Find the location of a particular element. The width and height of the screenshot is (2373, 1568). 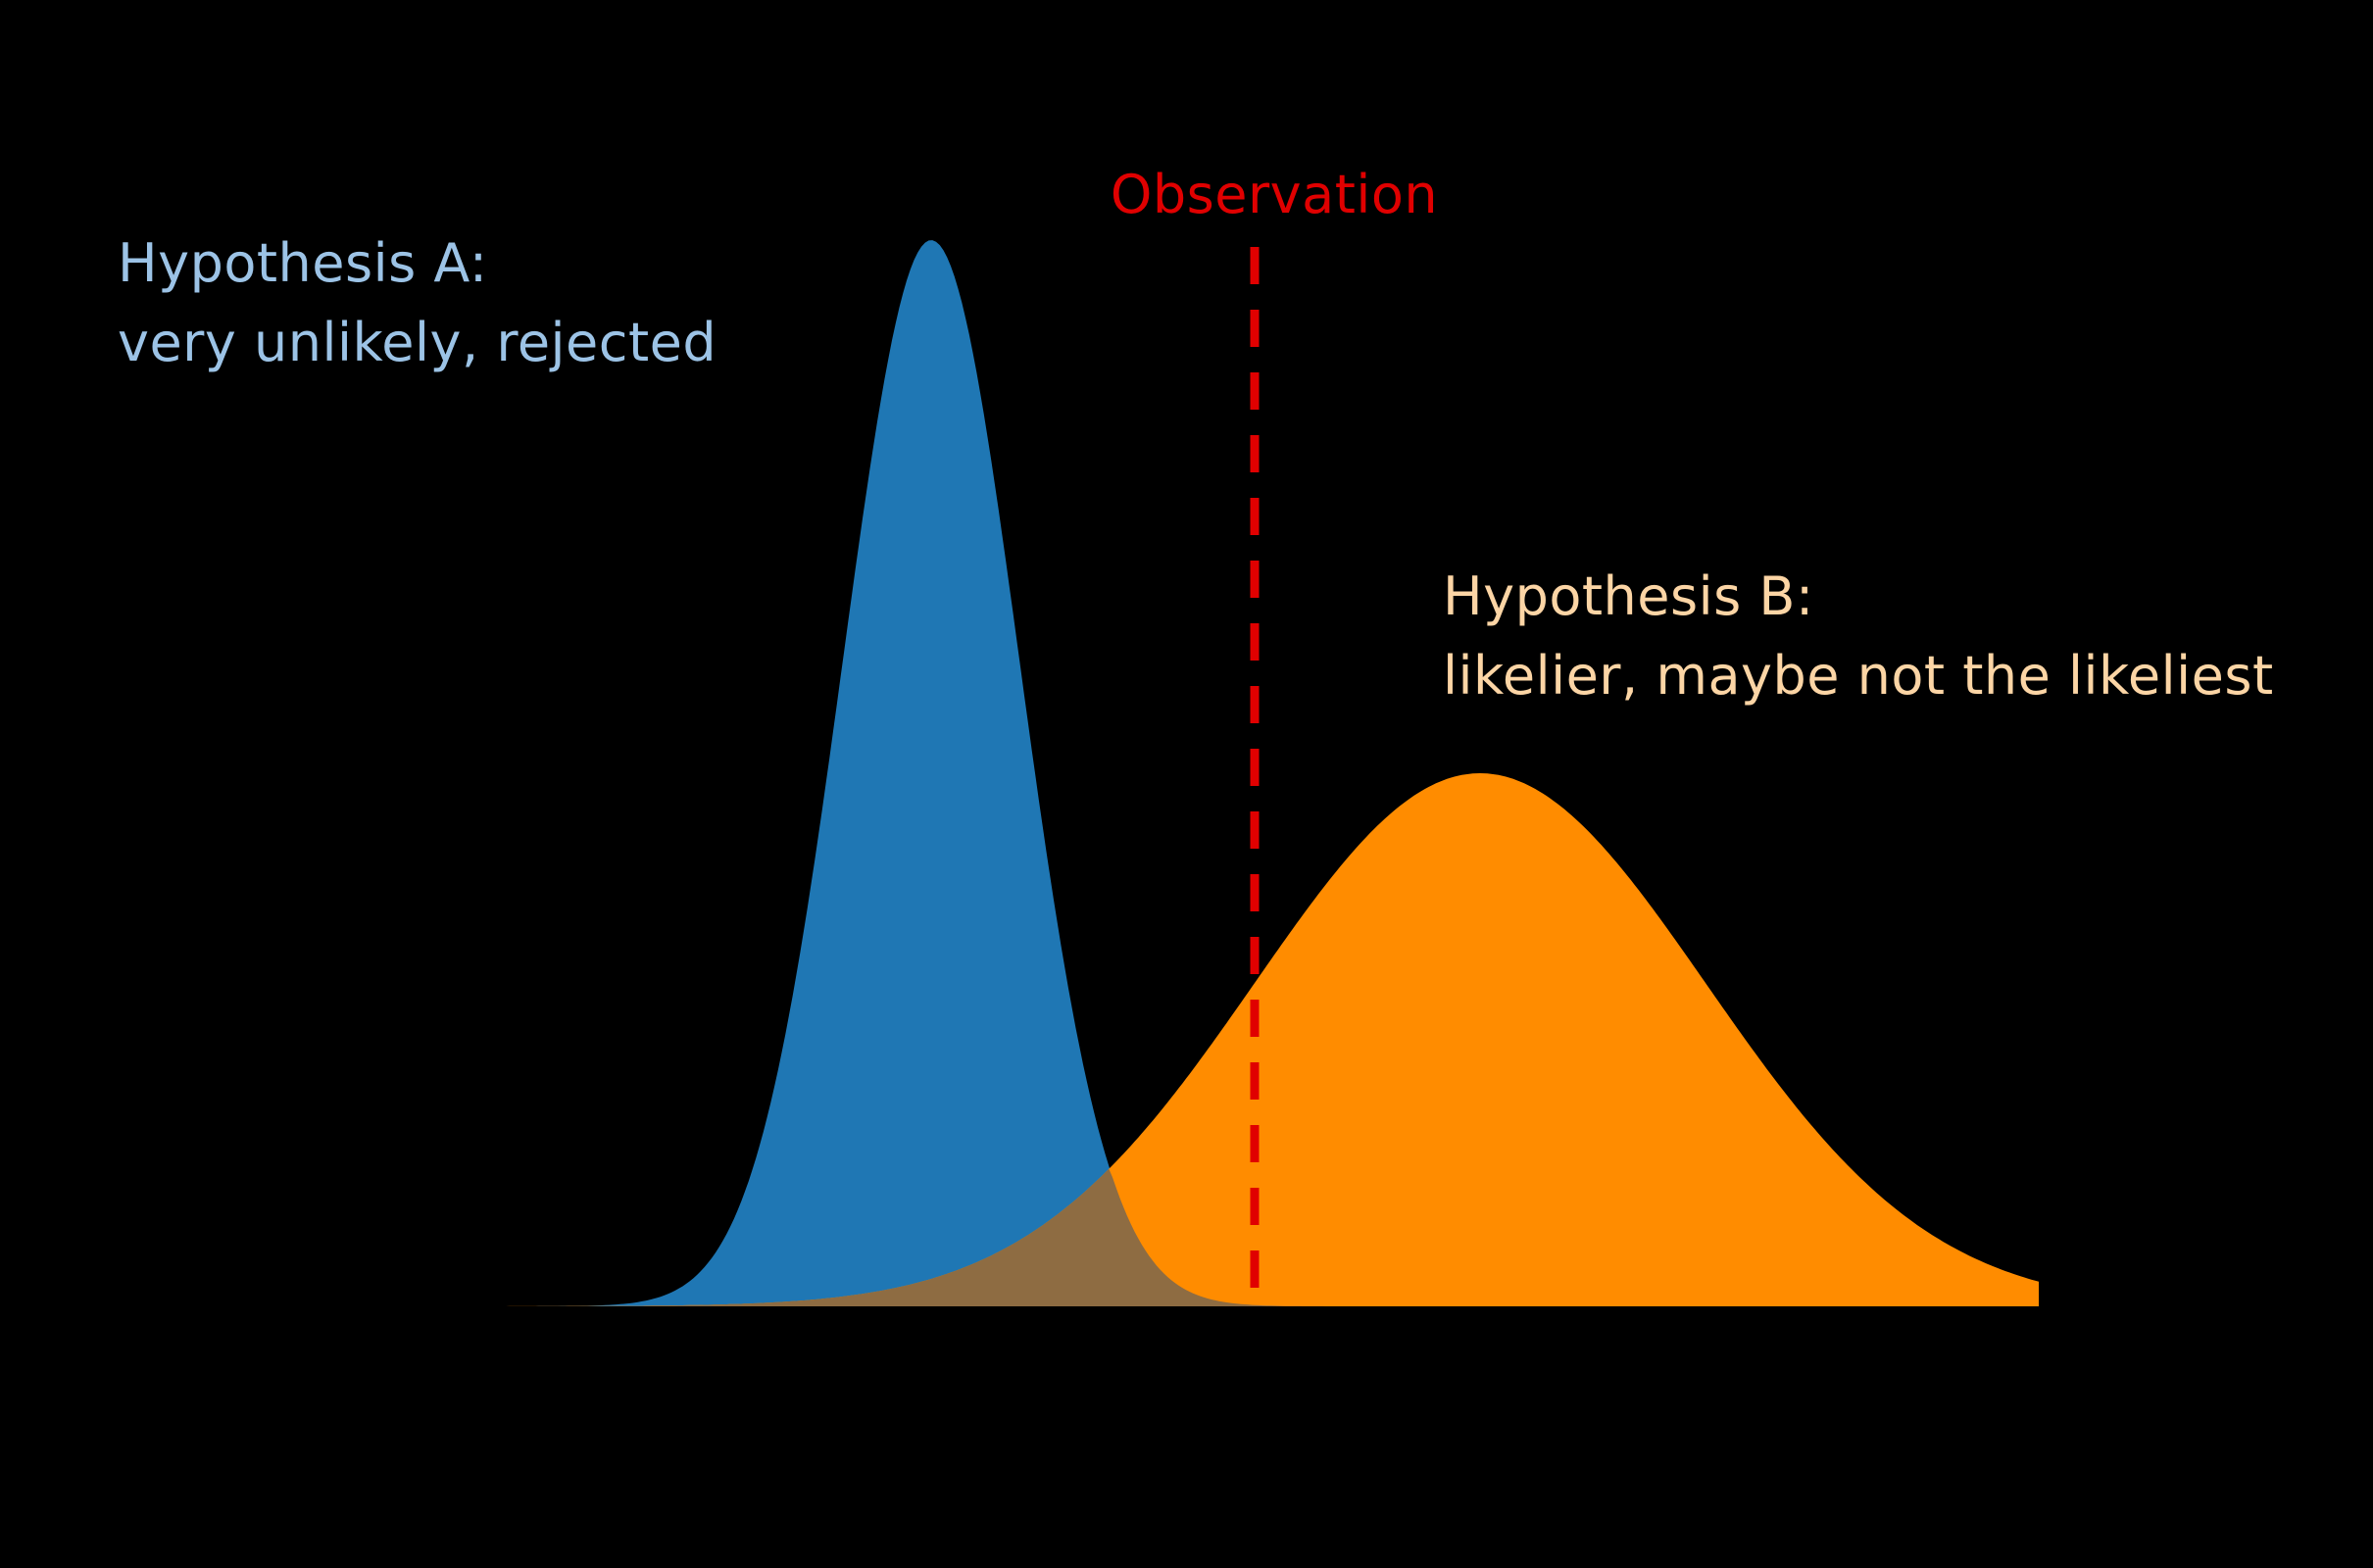

hypothesis-b-label-line1: Hypothesis B: is located at coordinates (1628, 596).